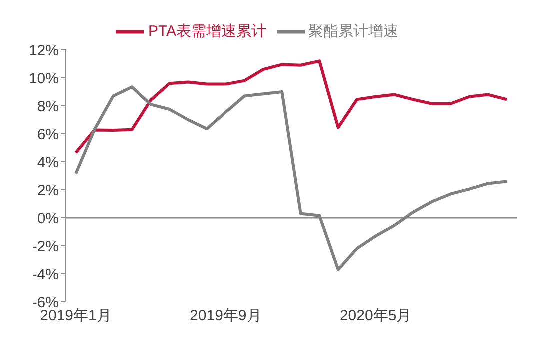 The image size is (550, 349). I want to click on y-tick-label: 6%, so click(48, 135).